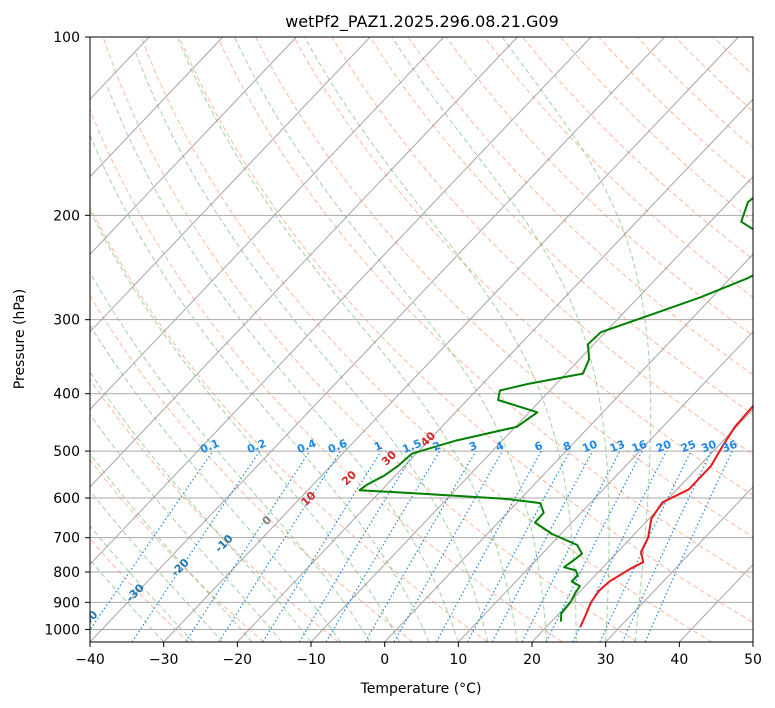 Image resolution: width=775 pixels, height=708 pixels. I want to click on mixing-ratio-label: 4, so click(500, 446).